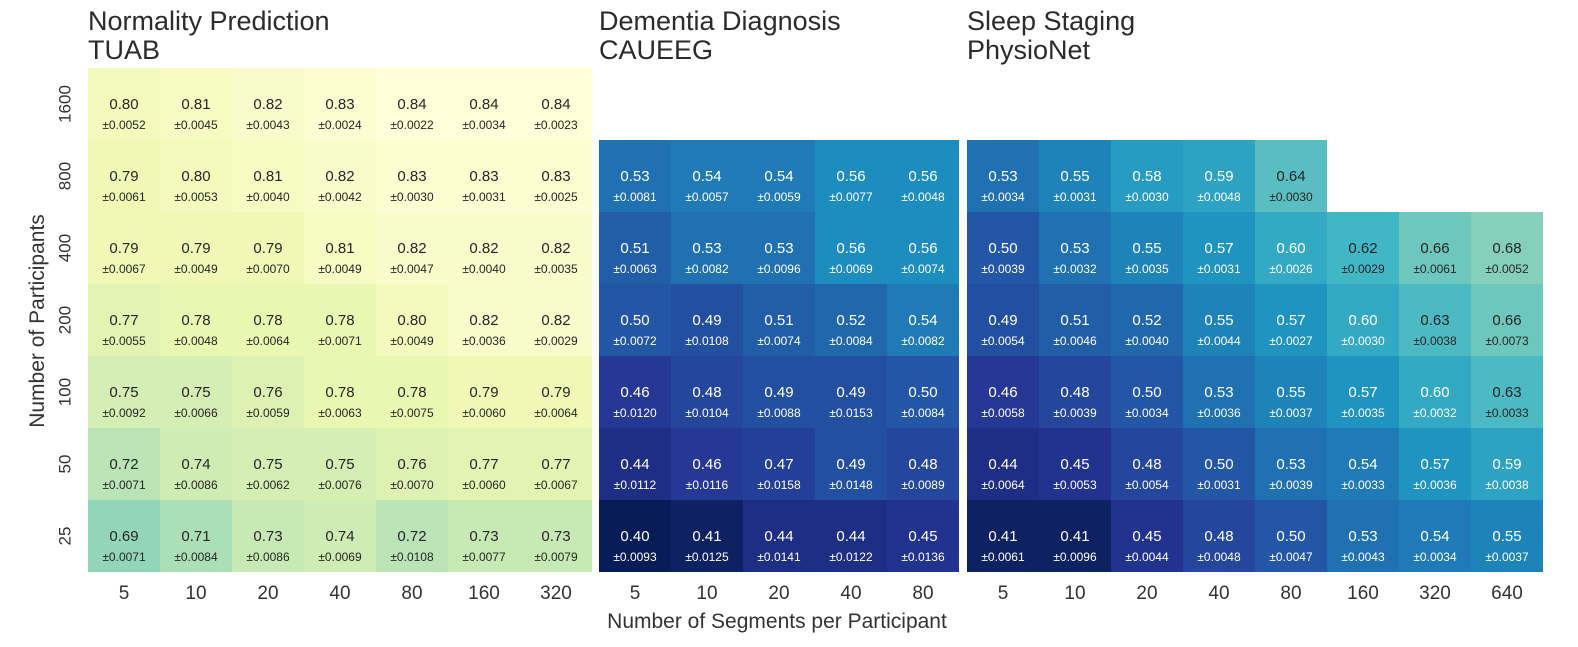  What do you see at coordinates (635, 341) in the screenshot?
I see `cell-std-label: ±0.0072` at bounding box center [635, 341].